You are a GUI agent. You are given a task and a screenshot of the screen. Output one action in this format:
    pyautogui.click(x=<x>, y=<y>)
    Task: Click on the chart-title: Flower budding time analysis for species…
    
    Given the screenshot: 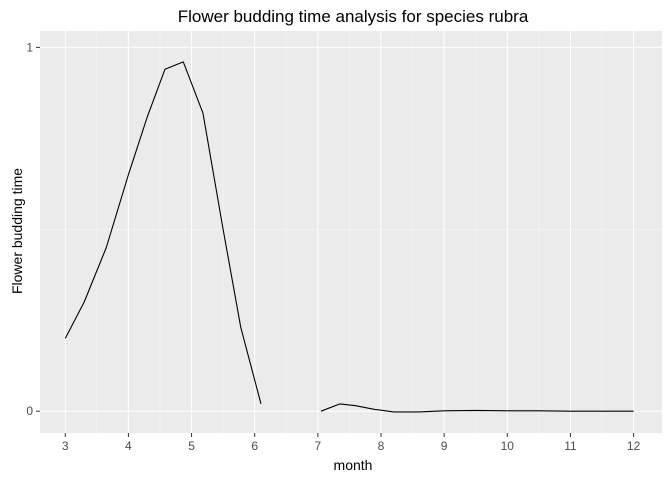 What is the action you would take?
    pyautogui.click(x=353, y=16)
    